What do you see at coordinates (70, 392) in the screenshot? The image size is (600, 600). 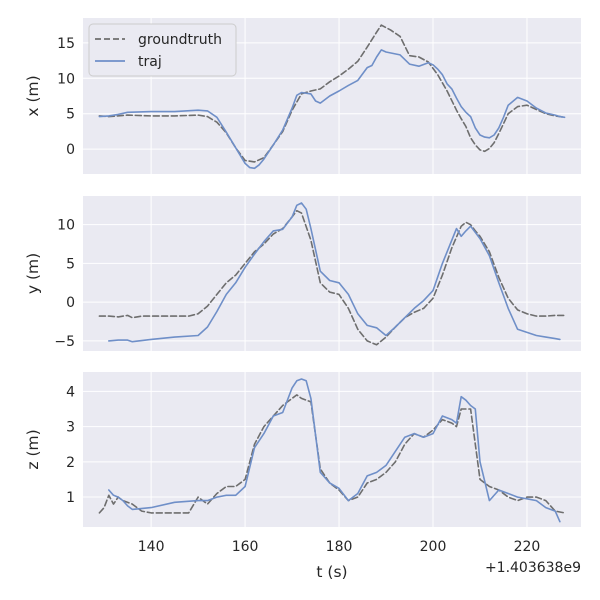 I see `y-tick-label: 4` at bounding box center [70, 392].